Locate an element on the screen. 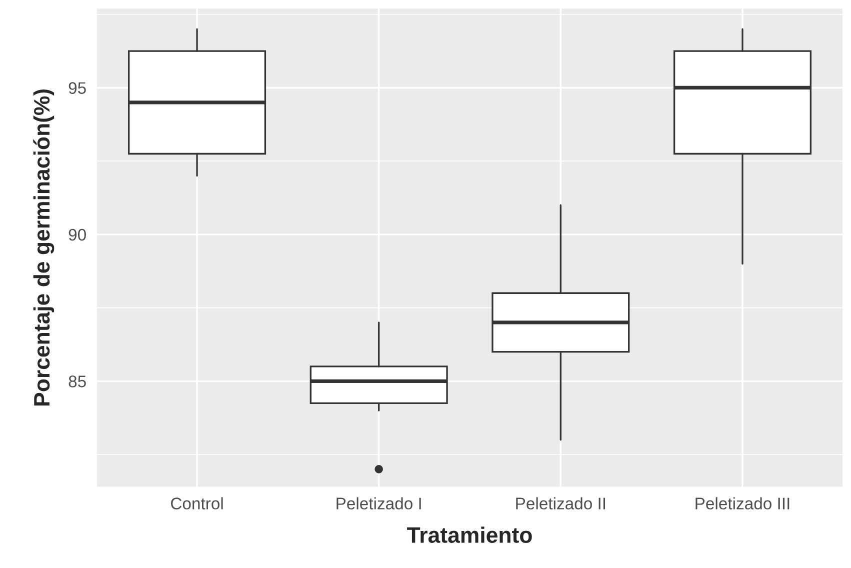 The image size is (851, 568). x-tick-label: Peletizado I is located at coordinates (378, 503).